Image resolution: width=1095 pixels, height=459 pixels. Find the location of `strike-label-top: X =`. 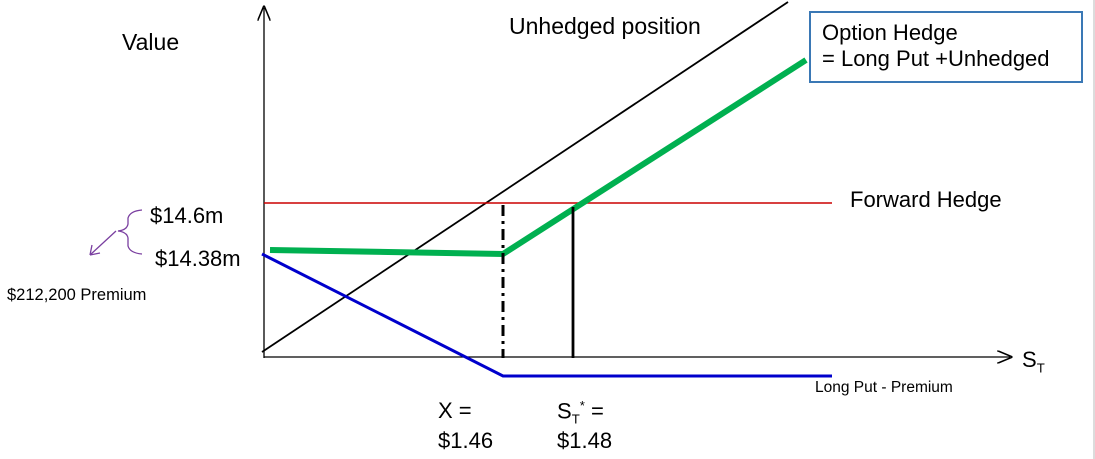

strike-label-top: X = is located at coordinates (455, 410).